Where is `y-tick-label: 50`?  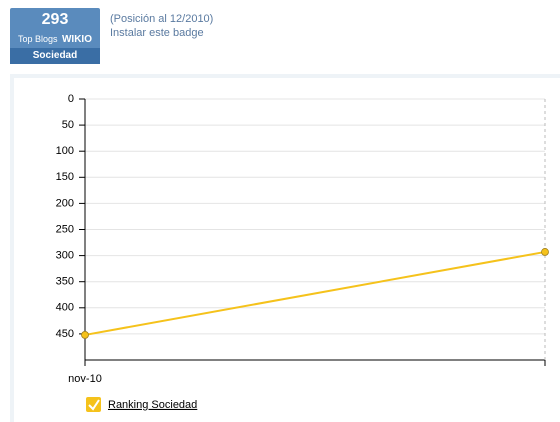
y-tick-label: 50 is located at coordinates (68, 125).